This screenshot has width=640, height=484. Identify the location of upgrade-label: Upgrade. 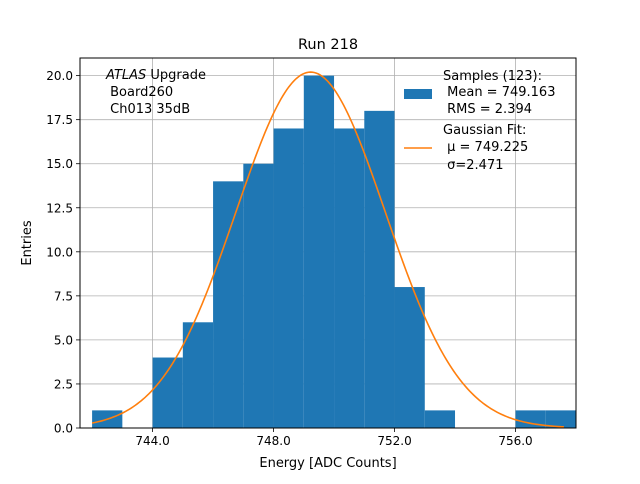
(176, 75).